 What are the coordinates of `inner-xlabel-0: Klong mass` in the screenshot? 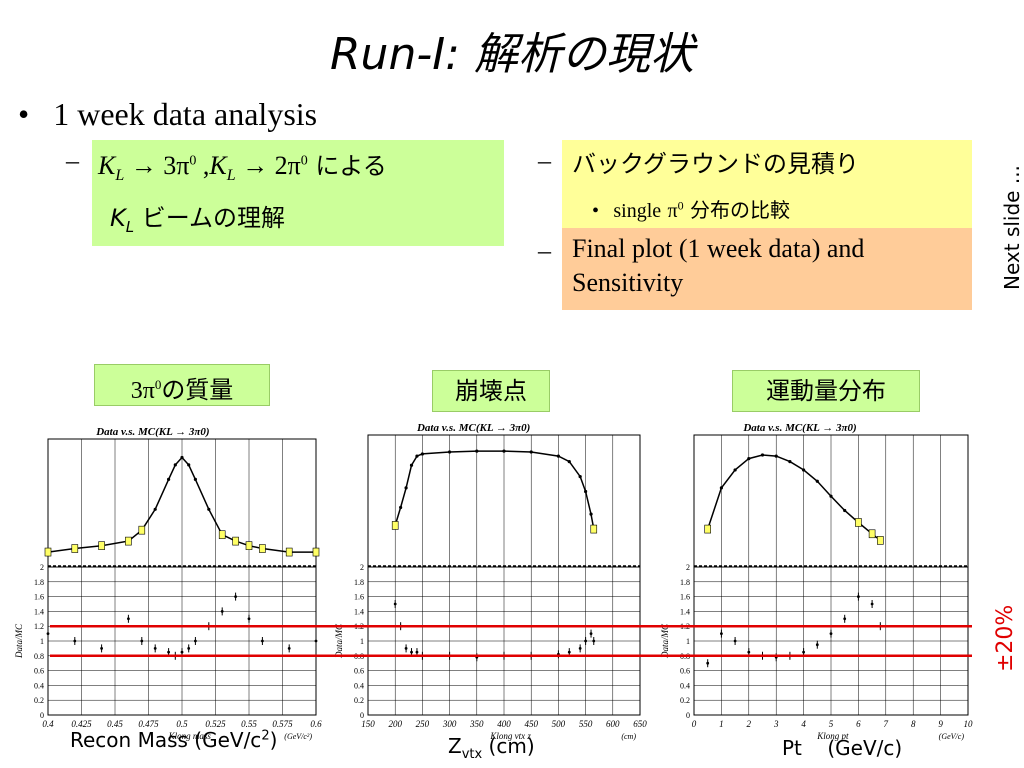 It's located at (190, 736).